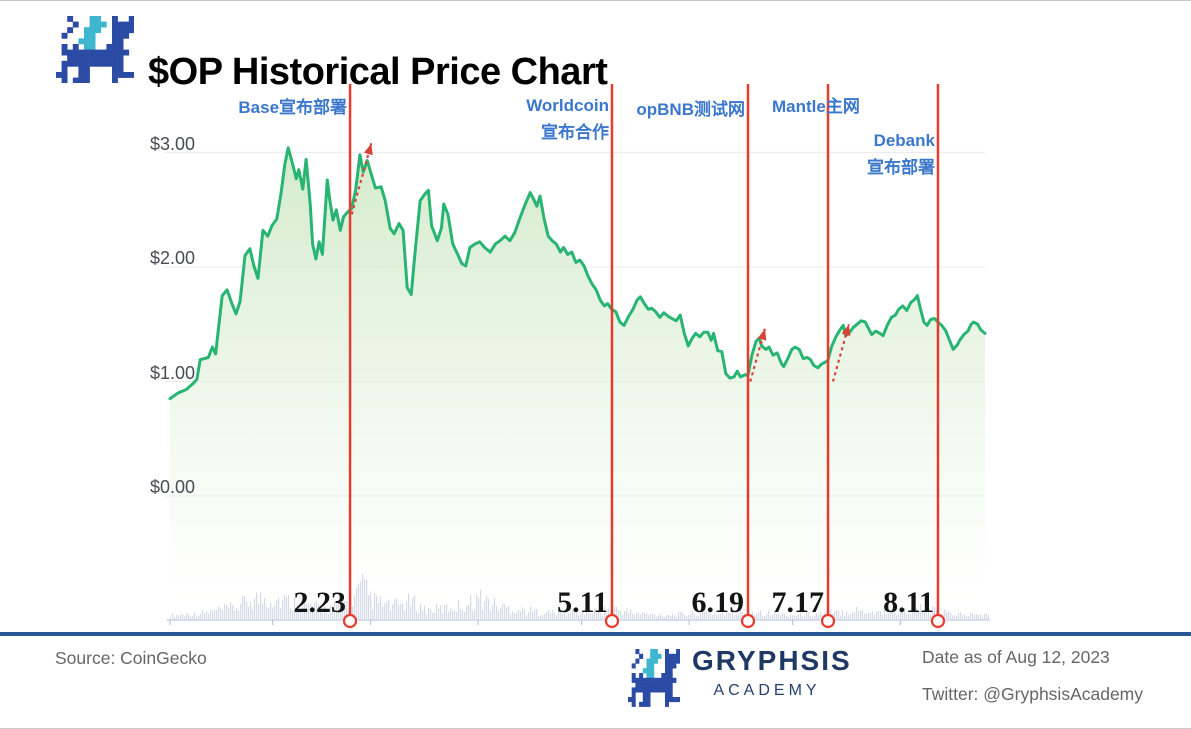 The height and width of the screenshot is (729, 1191). What do you see at coordinates (772, 660) in the screenshot?
I see `brand-name: GRYPHSIS` at bounding box center [772, 660].